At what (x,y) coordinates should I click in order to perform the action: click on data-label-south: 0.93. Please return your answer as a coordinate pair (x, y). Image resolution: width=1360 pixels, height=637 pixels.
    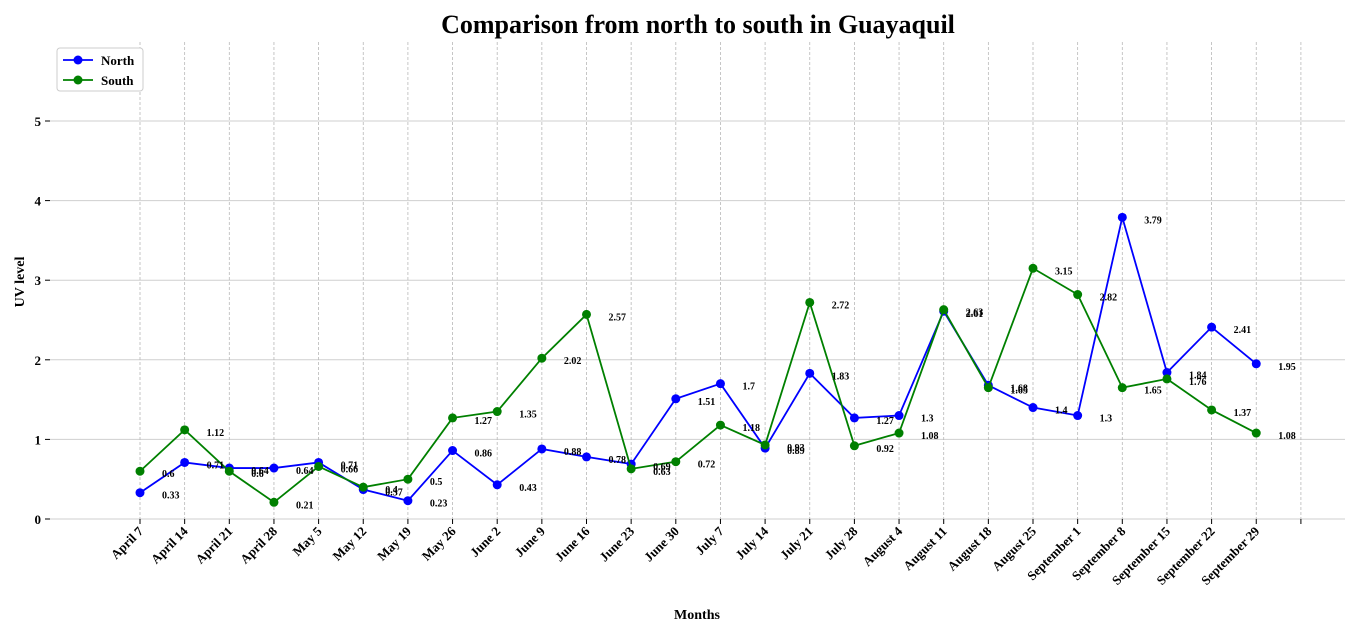
    Looking at the image, I should click on (796, 448).